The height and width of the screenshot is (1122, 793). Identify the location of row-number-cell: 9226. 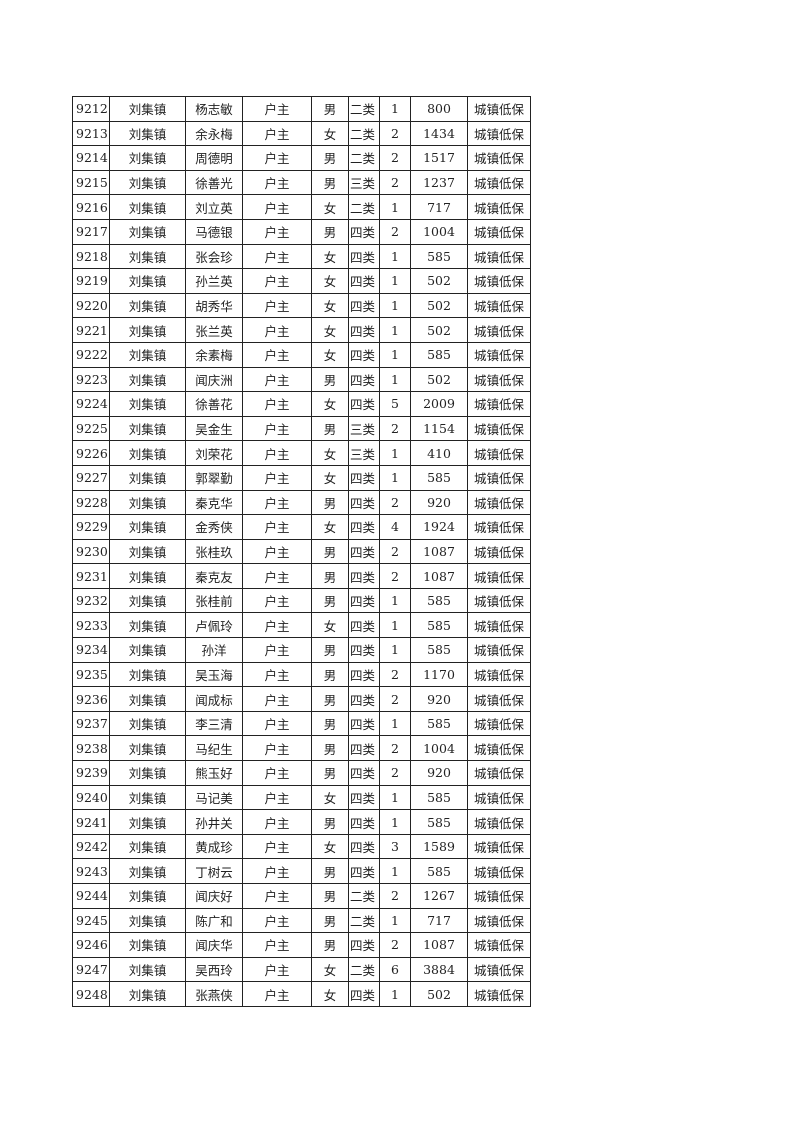
(91, 453).